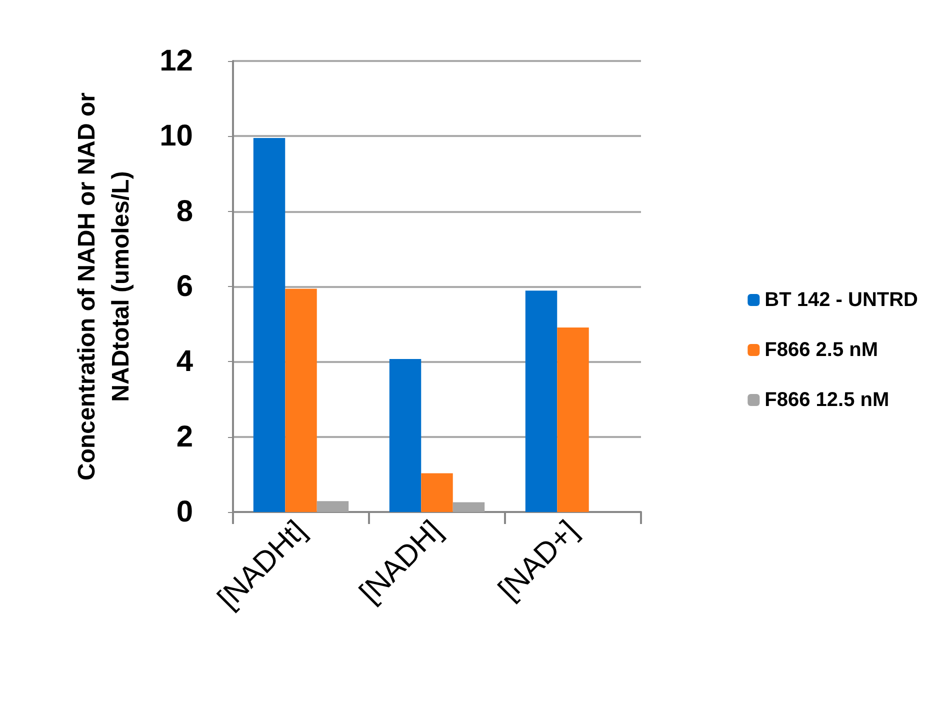 Image resolution: width=943 pixels, height=702 pixels. What do you see at coordinates (821, 350) in the screenshot?
I see `legend-label: F866 2.5 nM` at bounding box center [821, 350].